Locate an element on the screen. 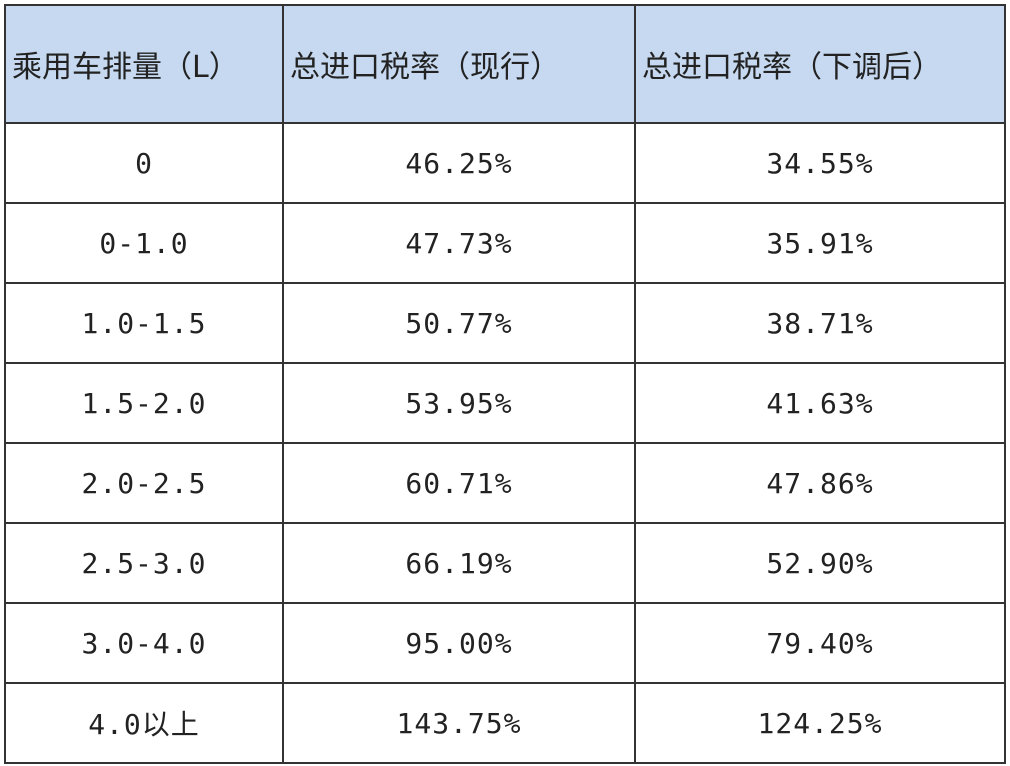  table-cell: 38.71% is located at coordinates (820, 323).